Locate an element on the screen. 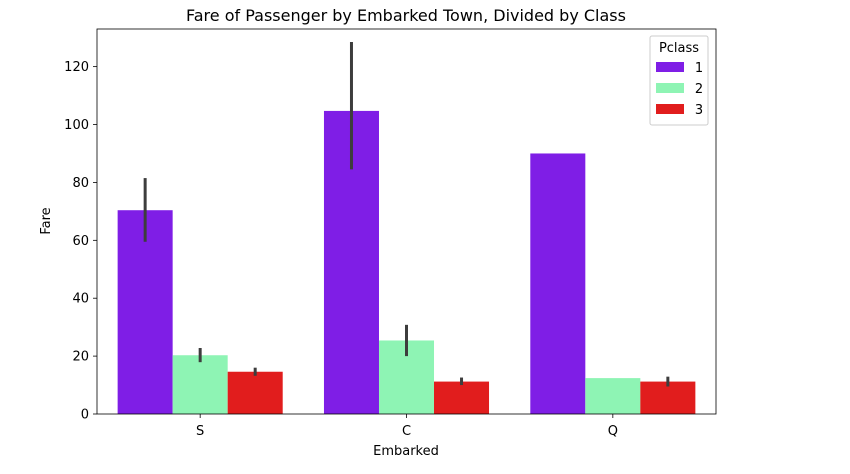 This screenshot has width=850, height=474. y-tick-label: 60 is located at coordinates (80, 241).